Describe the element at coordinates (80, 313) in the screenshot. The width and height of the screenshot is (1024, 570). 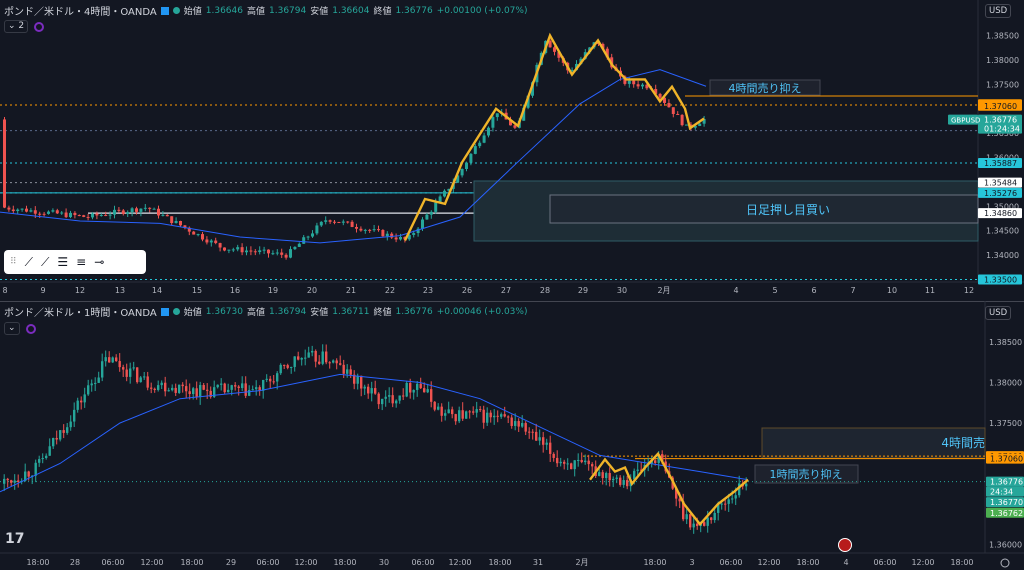
I see `symbol-title-1h: ポンド／米ドル・1時間・OANDA` at that location.